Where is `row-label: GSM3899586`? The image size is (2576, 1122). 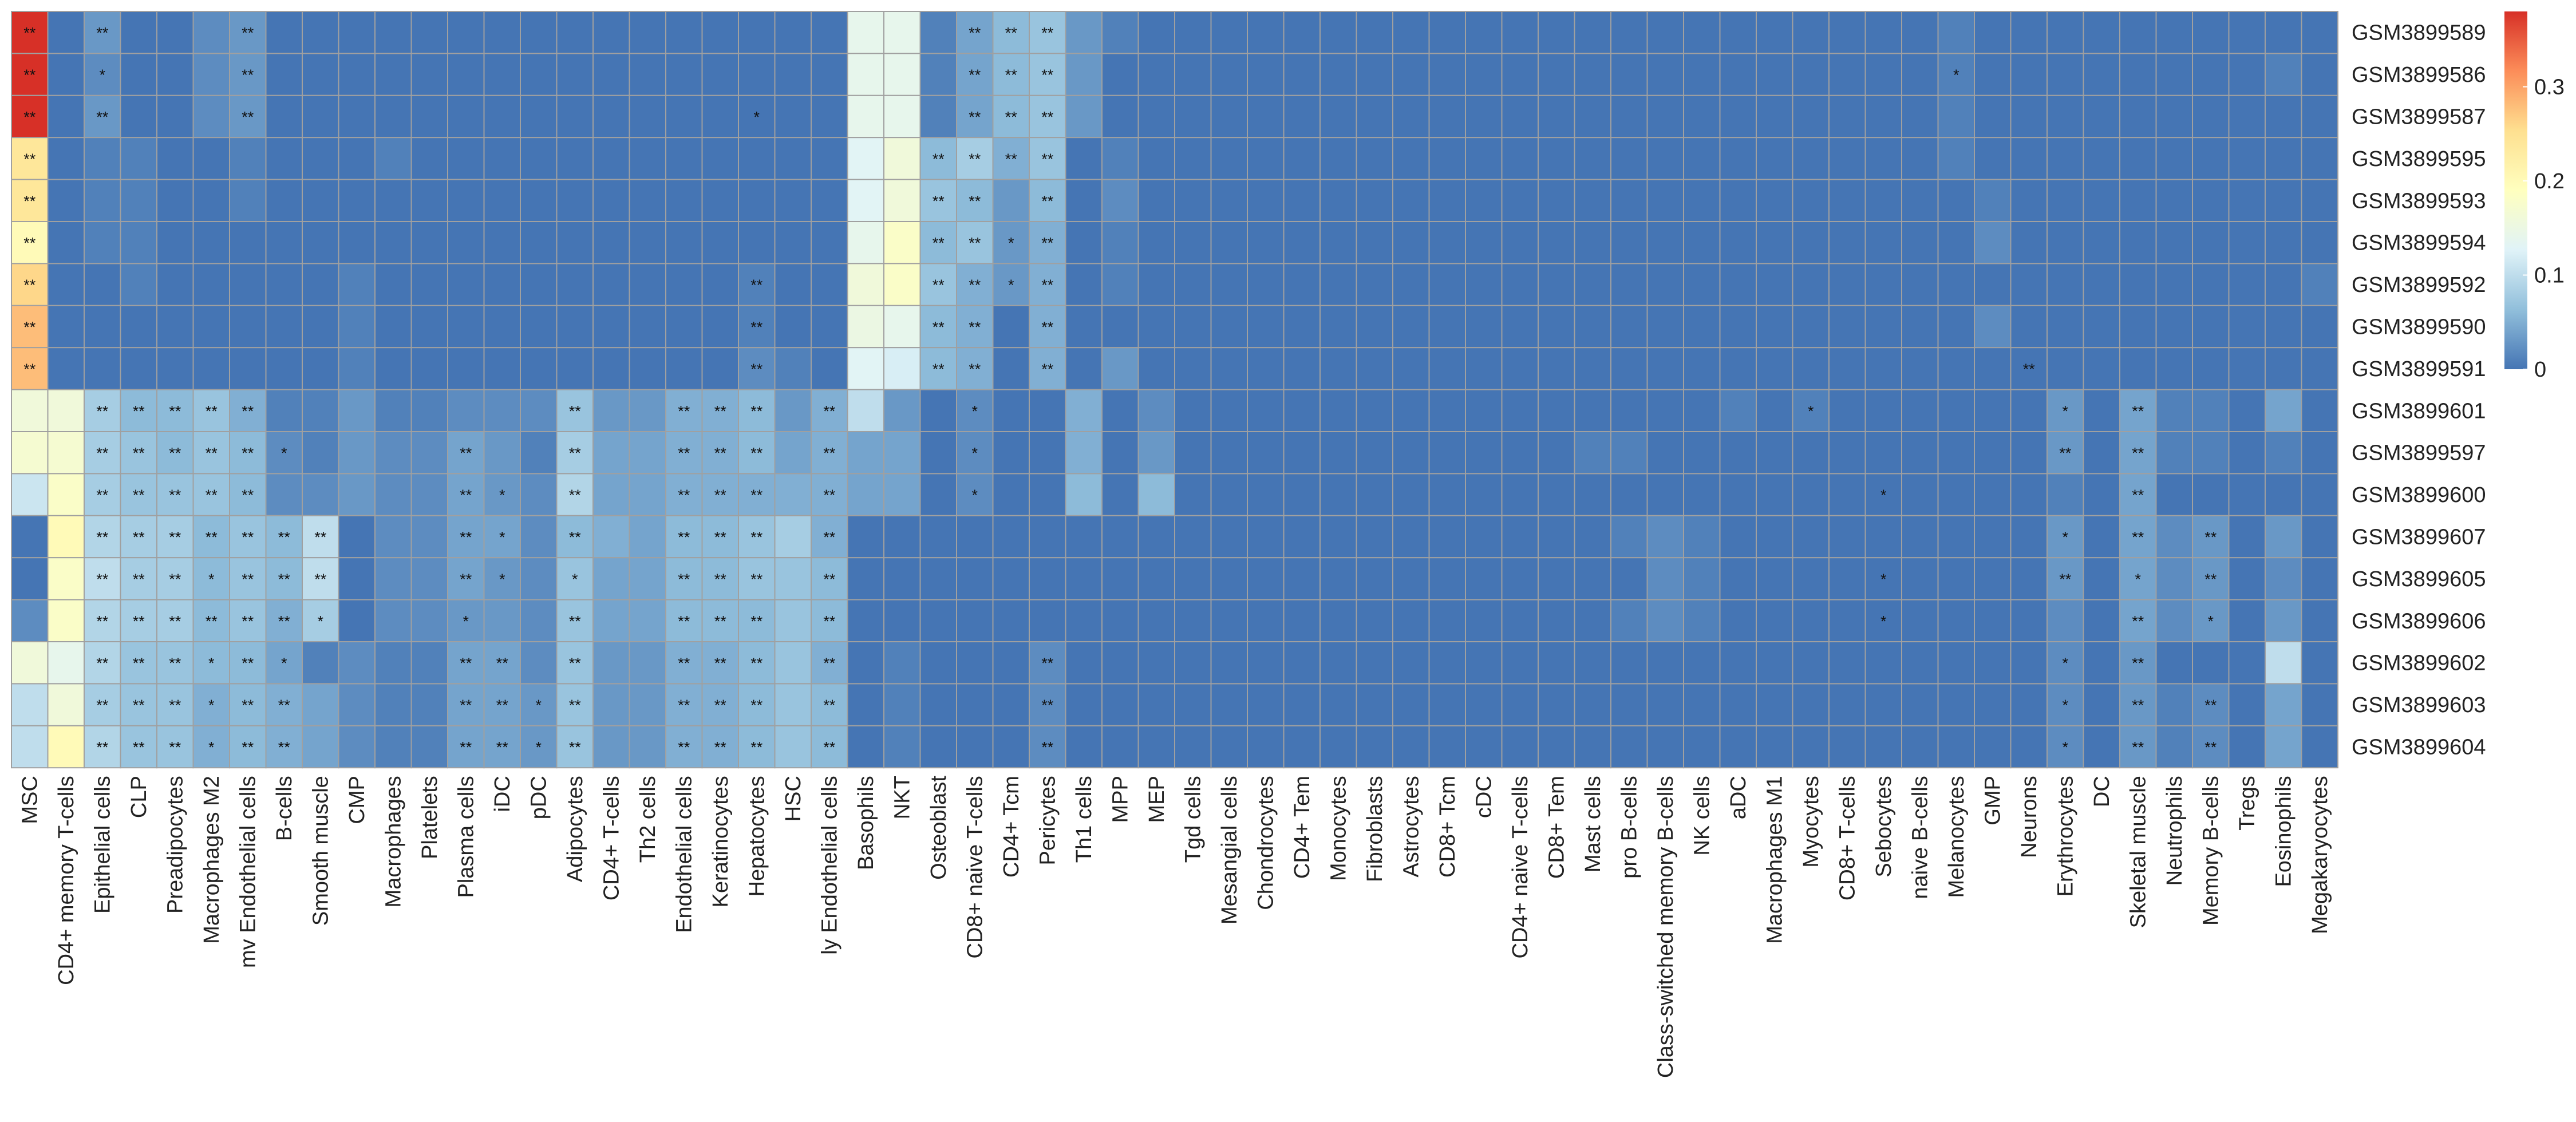 row-label: GSM3899586 is located at coordinates (2419, 75).